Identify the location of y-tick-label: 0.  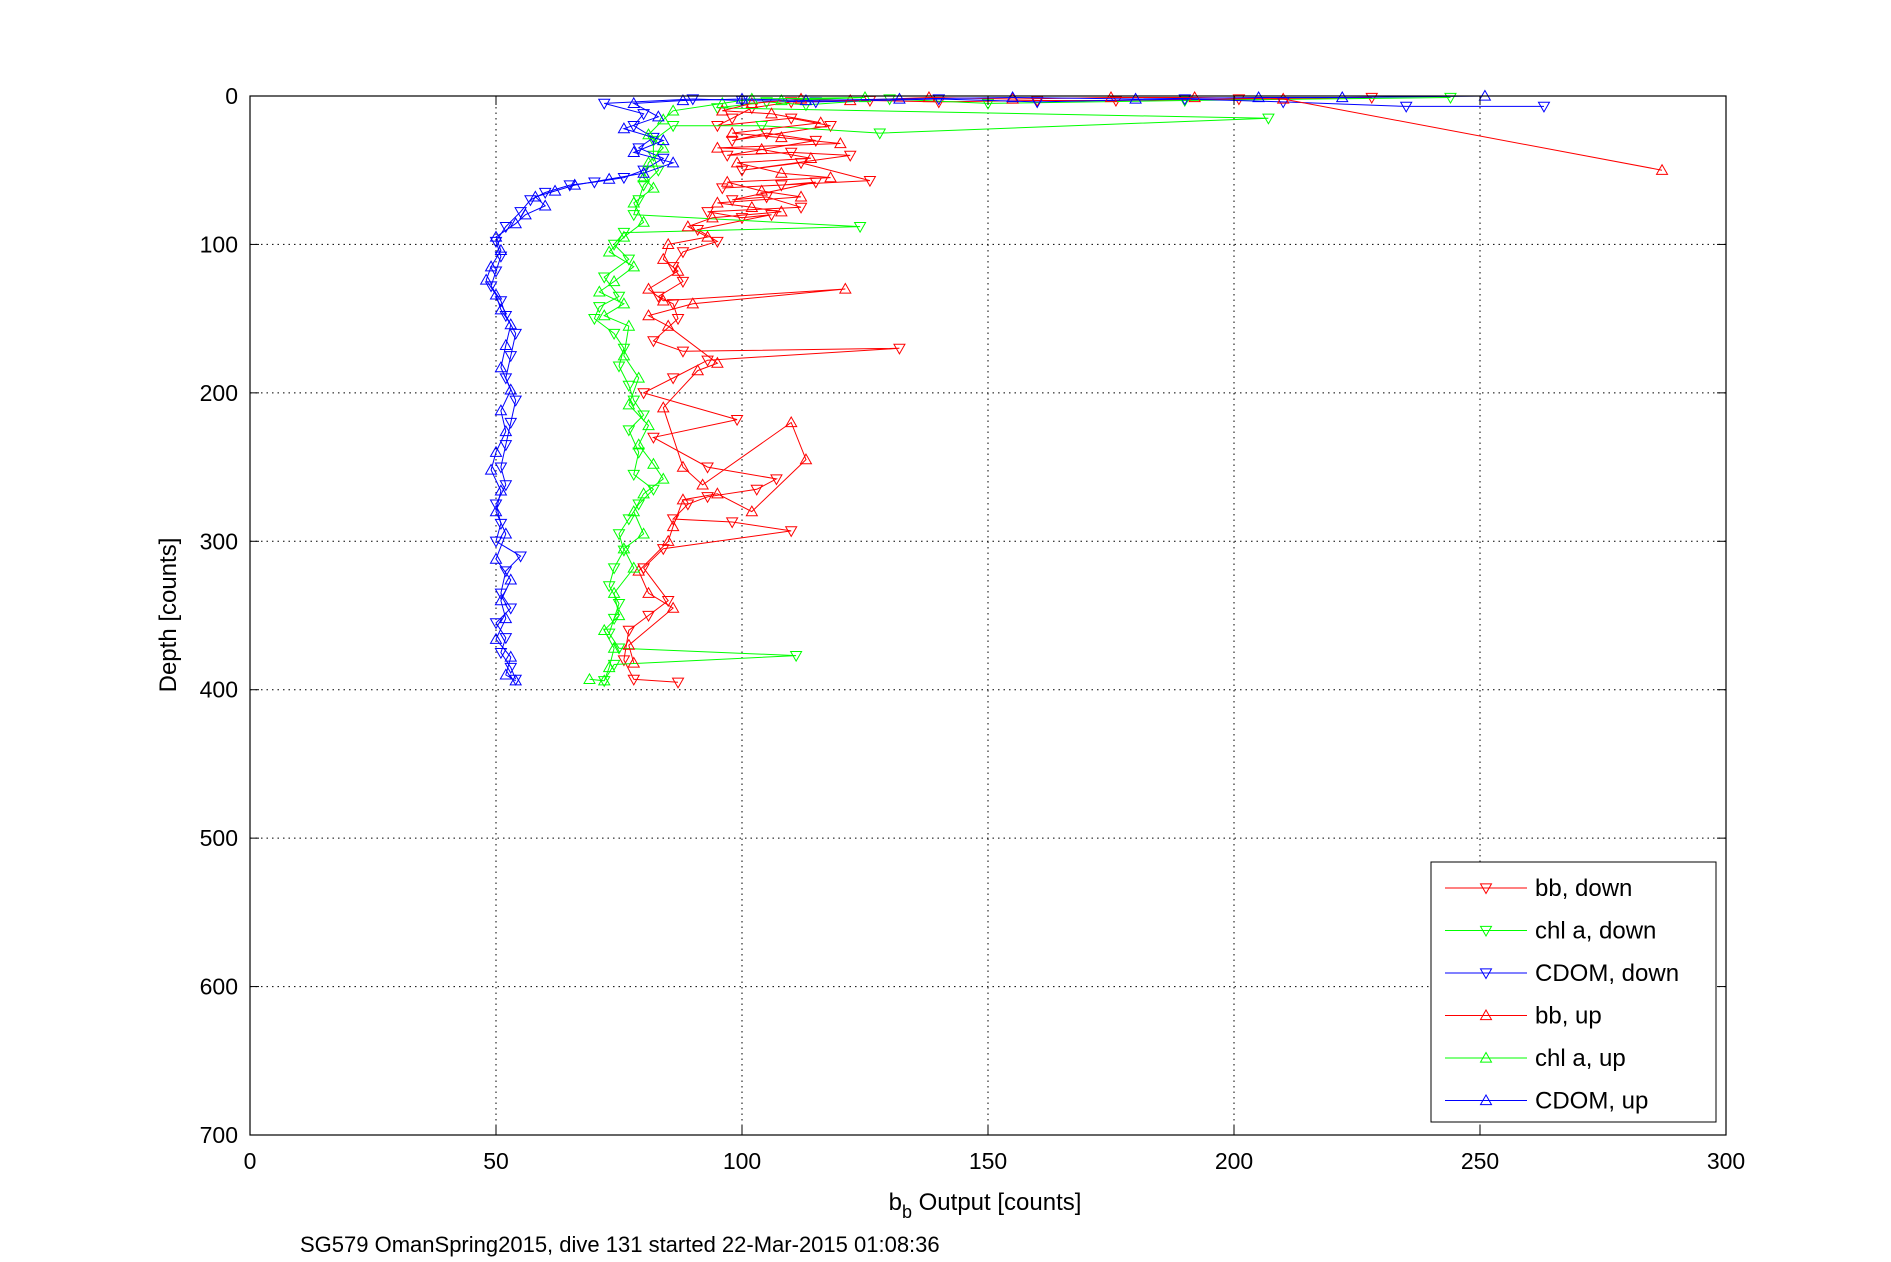
(231, 96).